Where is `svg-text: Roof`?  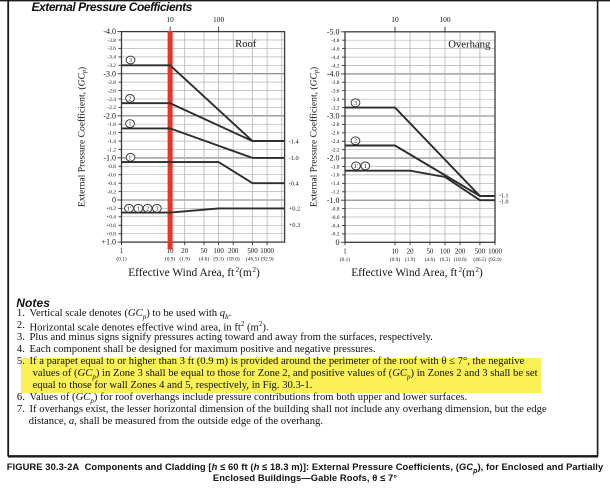 svg-text: Roof is located at coordinates (246, 44).